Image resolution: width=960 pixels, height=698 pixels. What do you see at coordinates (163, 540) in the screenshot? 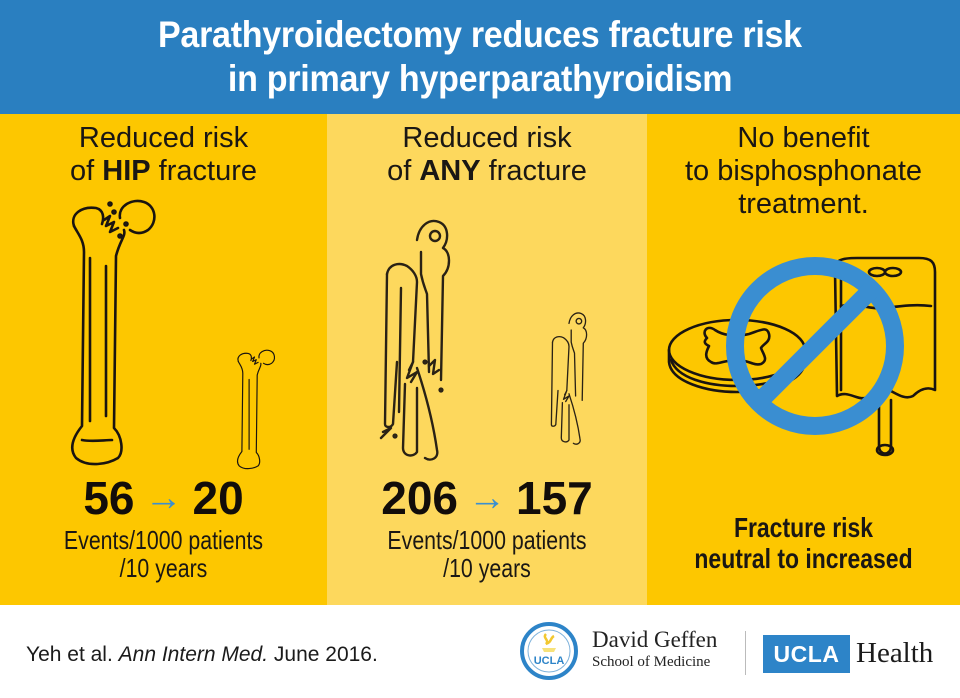
I see `hip-unit-line-1: Events/1000 patients` at bounding box center [163, 540].